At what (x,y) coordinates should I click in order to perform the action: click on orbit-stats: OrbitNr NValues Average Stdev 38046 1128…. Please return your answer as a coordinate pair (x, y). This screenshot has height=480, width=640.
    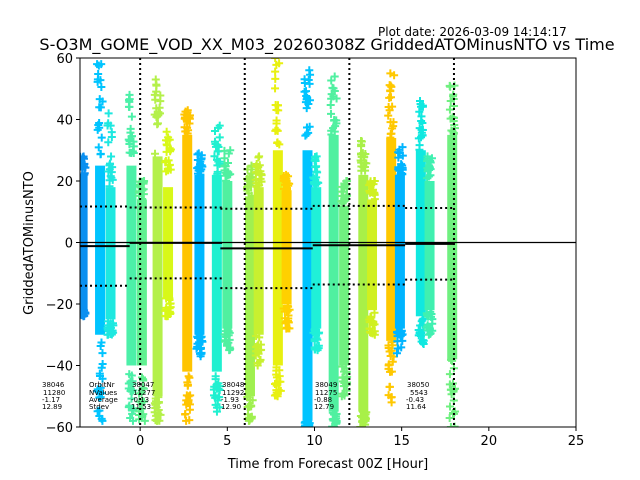
    Looking at the image, I should click on (235, 396).